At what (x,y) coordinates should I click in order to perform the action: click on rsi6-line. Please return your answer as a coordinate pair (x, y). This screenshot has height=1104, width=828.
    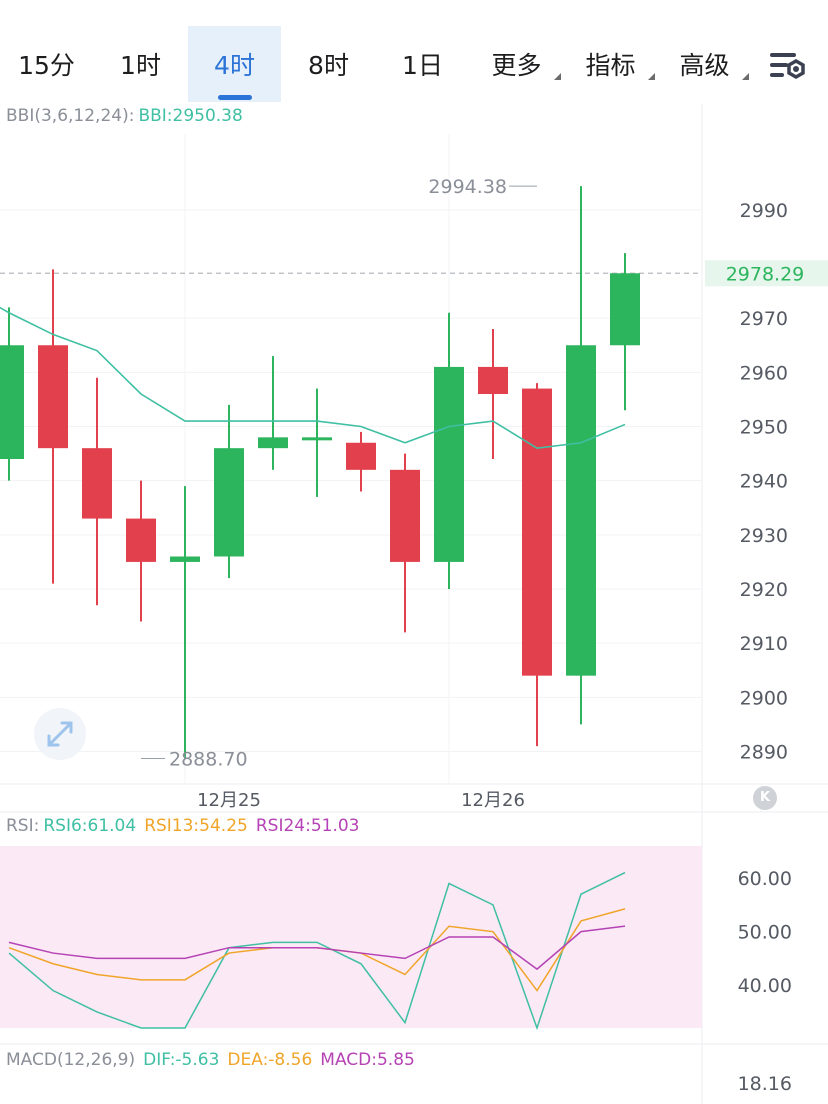
    Looking at the image, I should click on (317, 951).